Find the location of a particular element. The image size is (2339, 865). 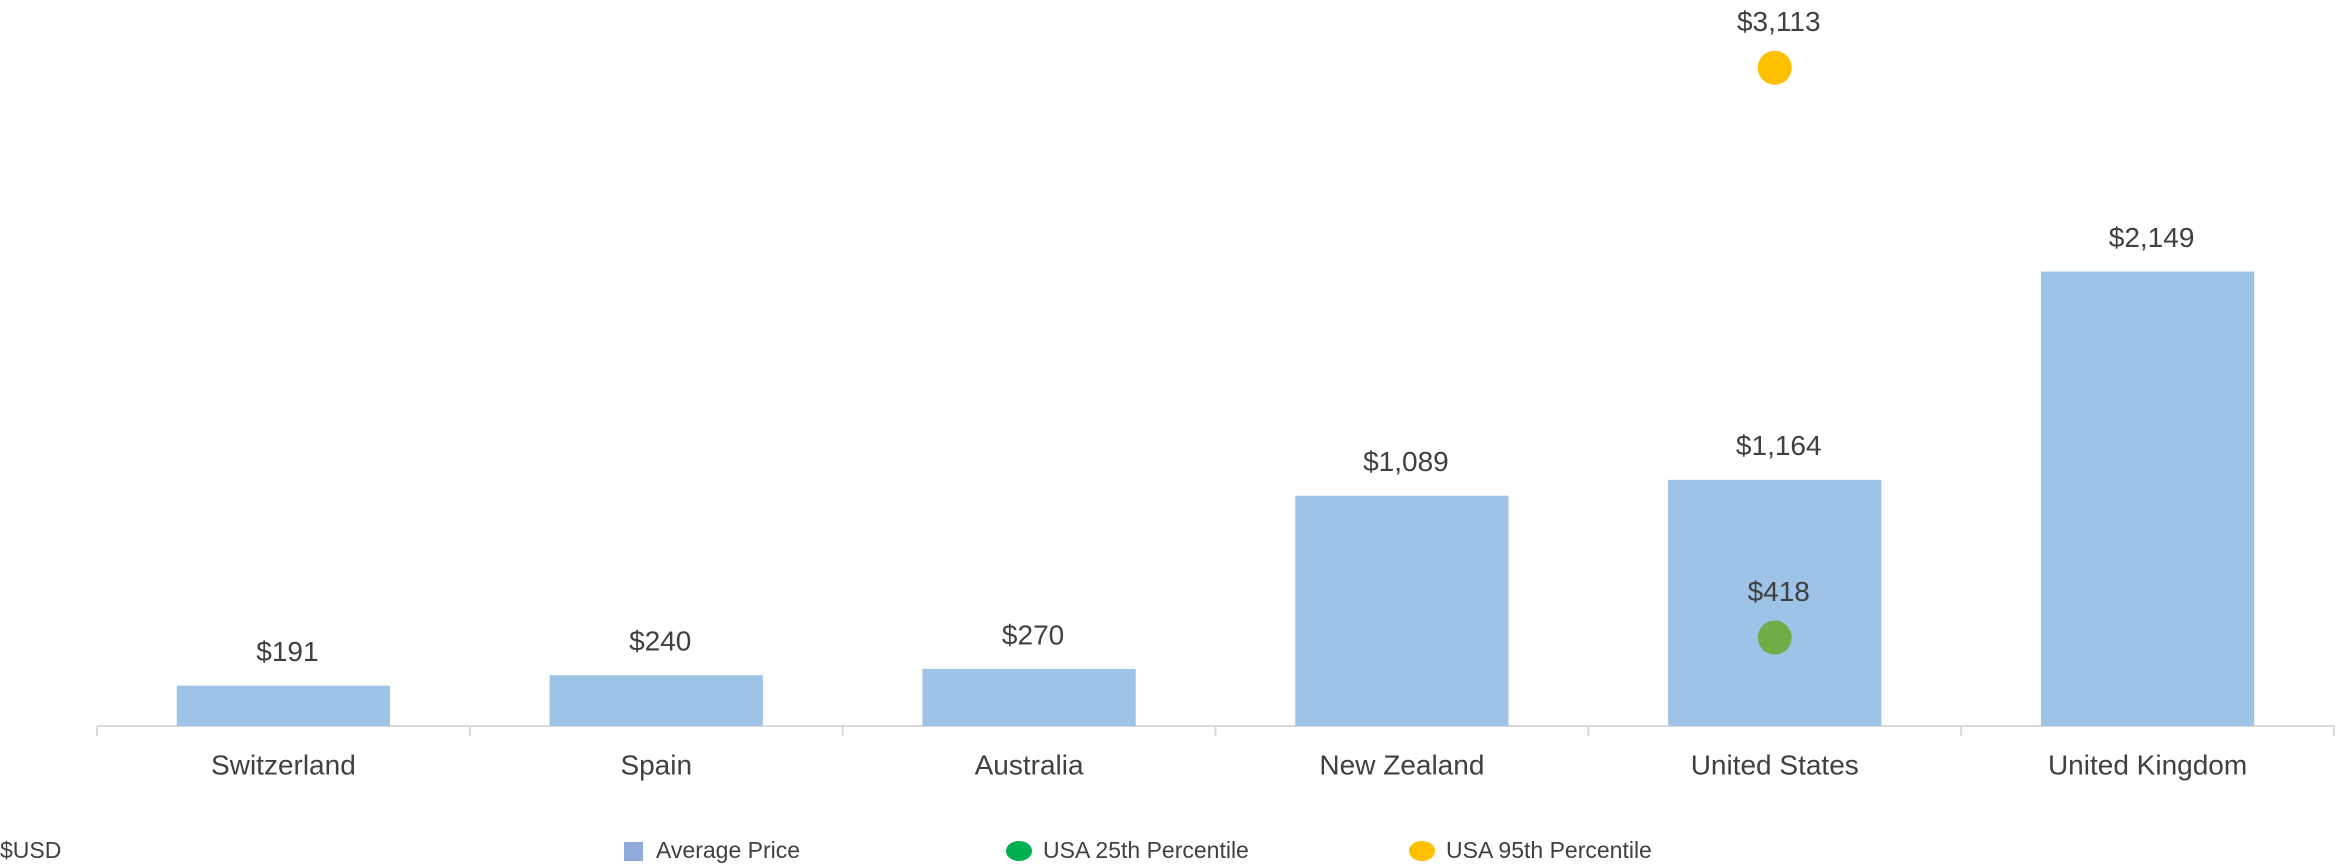

data-label: $1,089 is located at coordinates (1406, 461).